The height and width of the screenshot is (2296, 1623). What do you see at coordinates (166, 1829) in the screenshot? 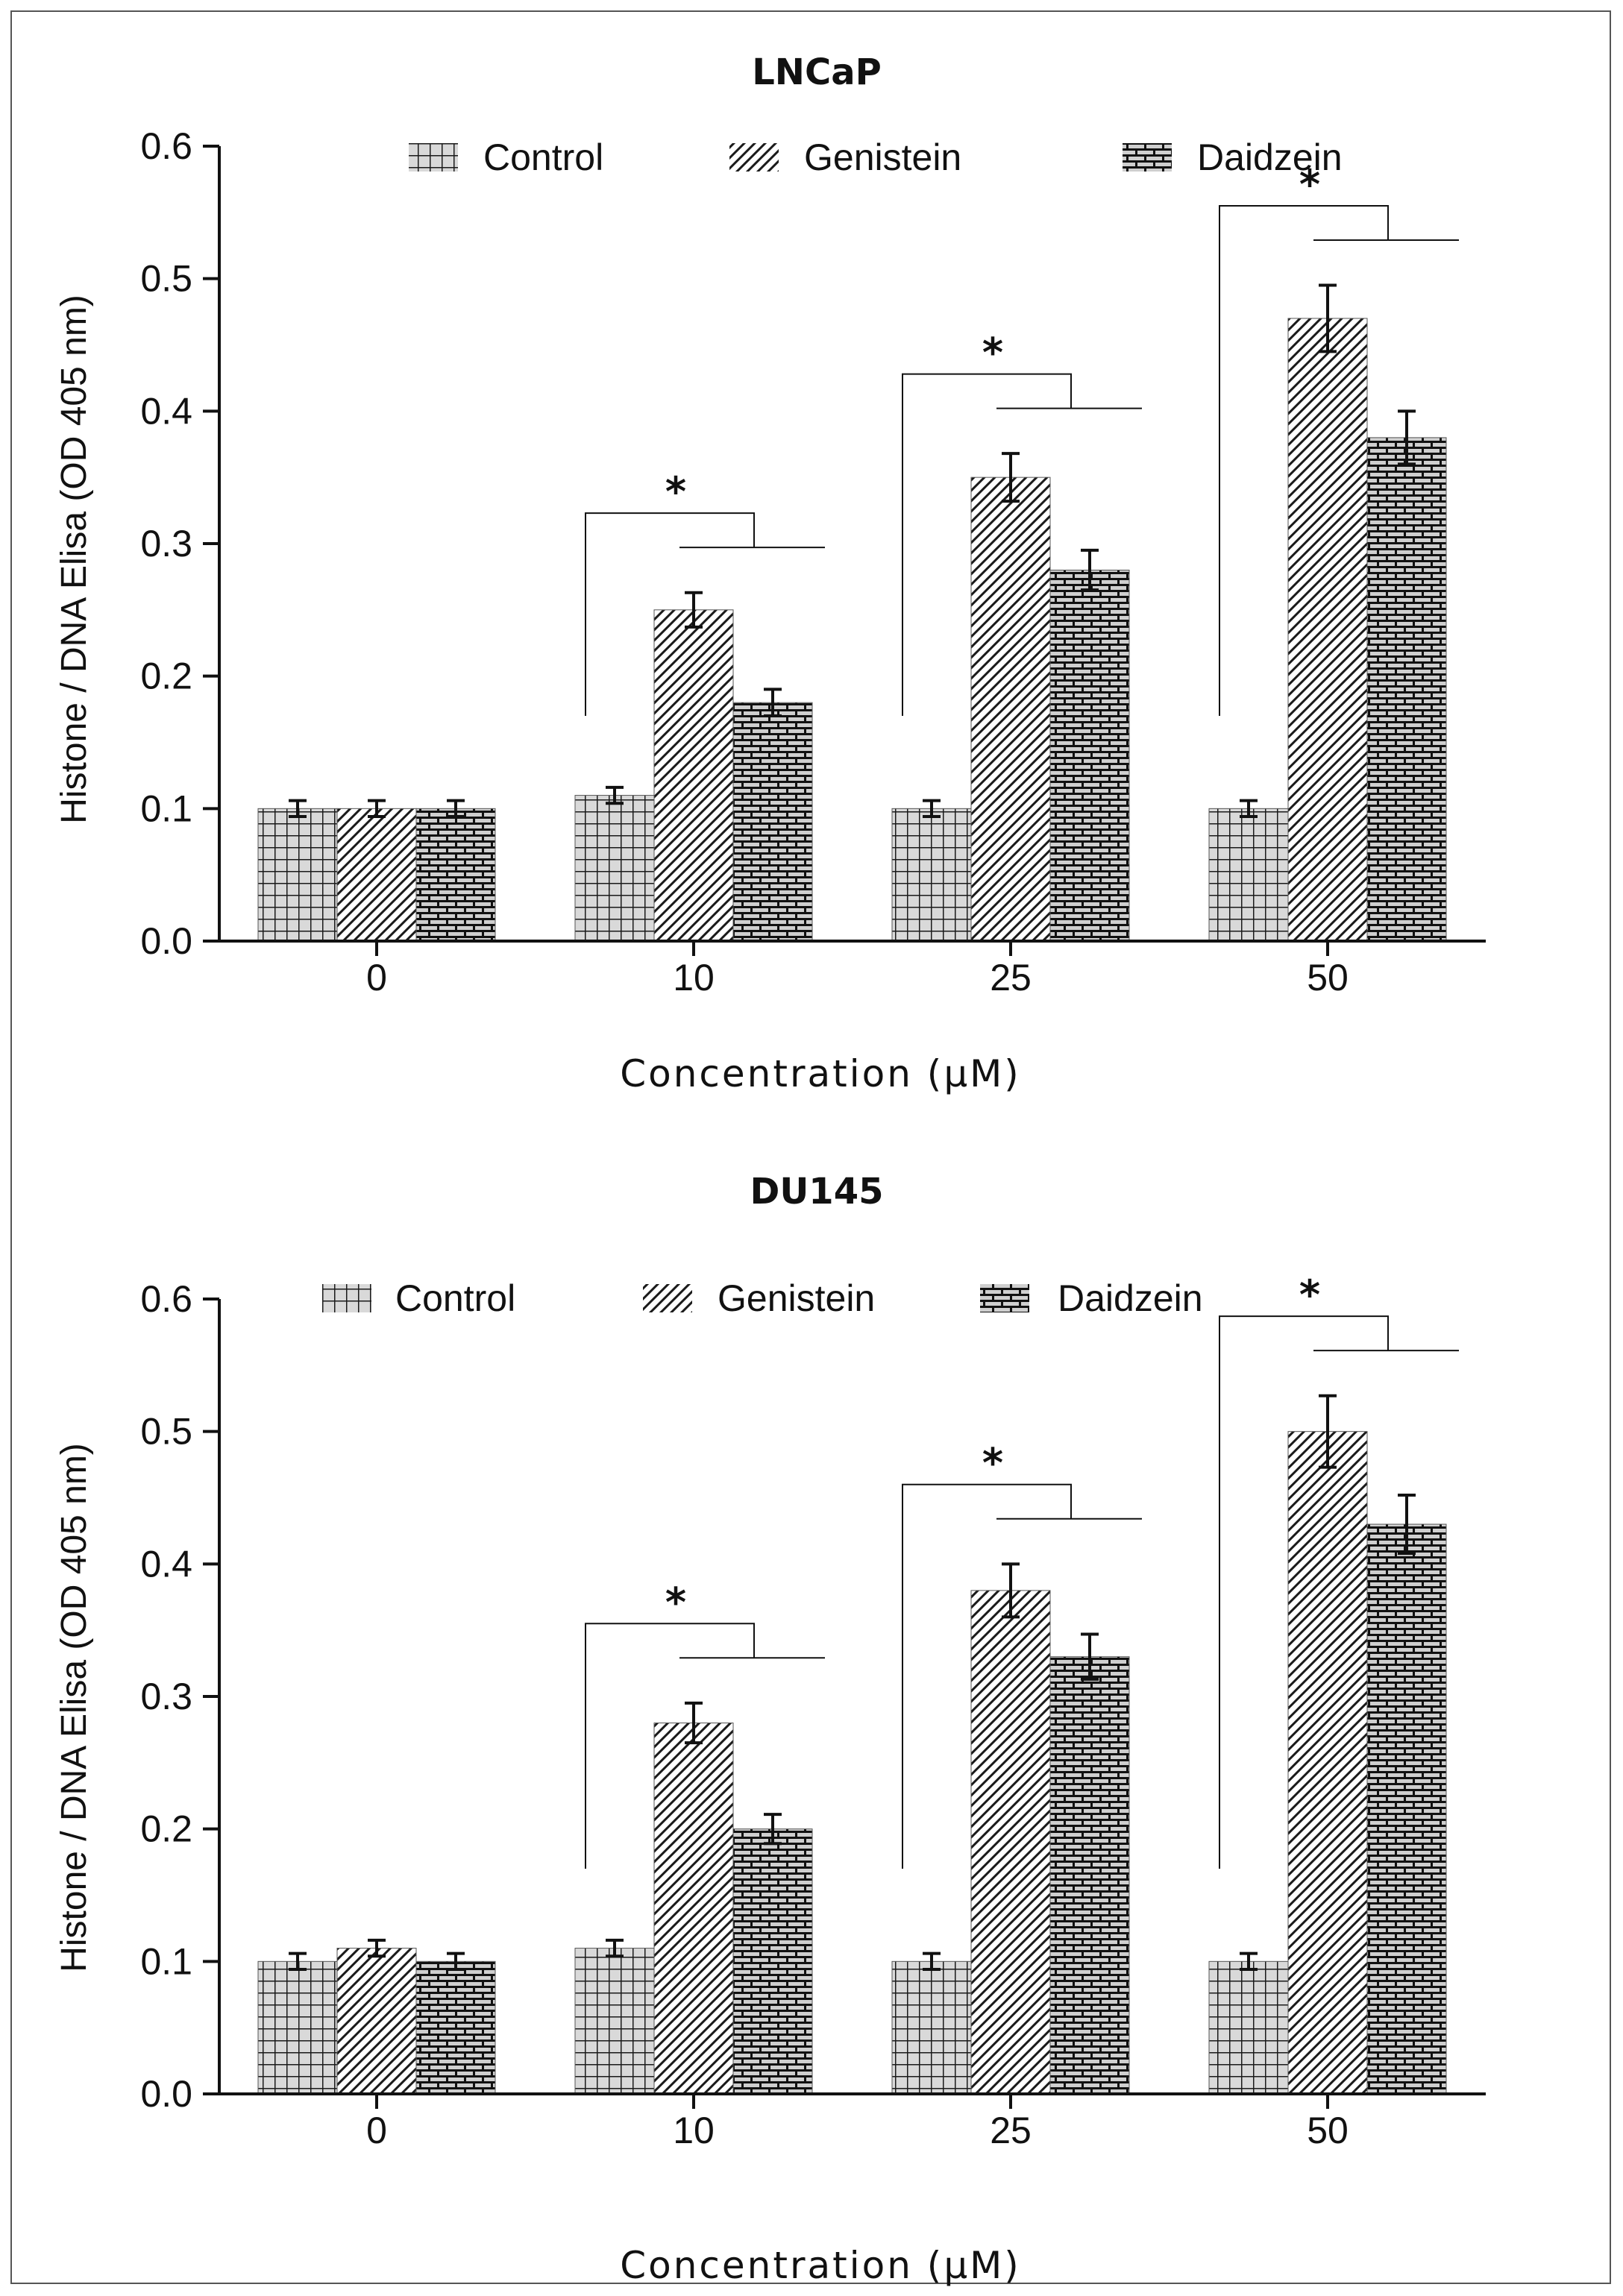
I see `y-tick-label: 0.2` at bounding box center [166, 1829].